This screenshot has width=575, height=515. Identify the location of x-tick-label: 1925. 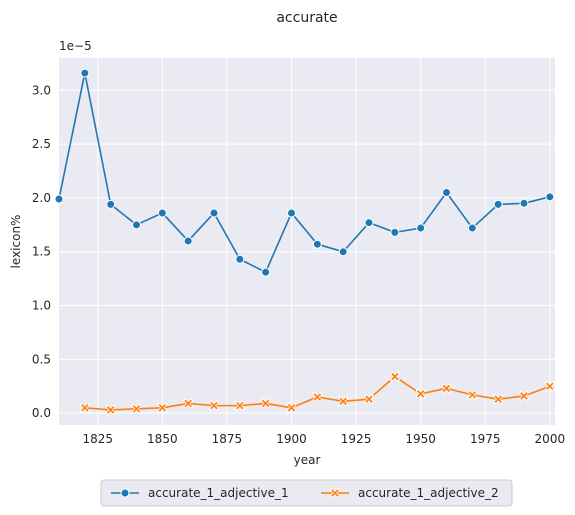
(356, 439).